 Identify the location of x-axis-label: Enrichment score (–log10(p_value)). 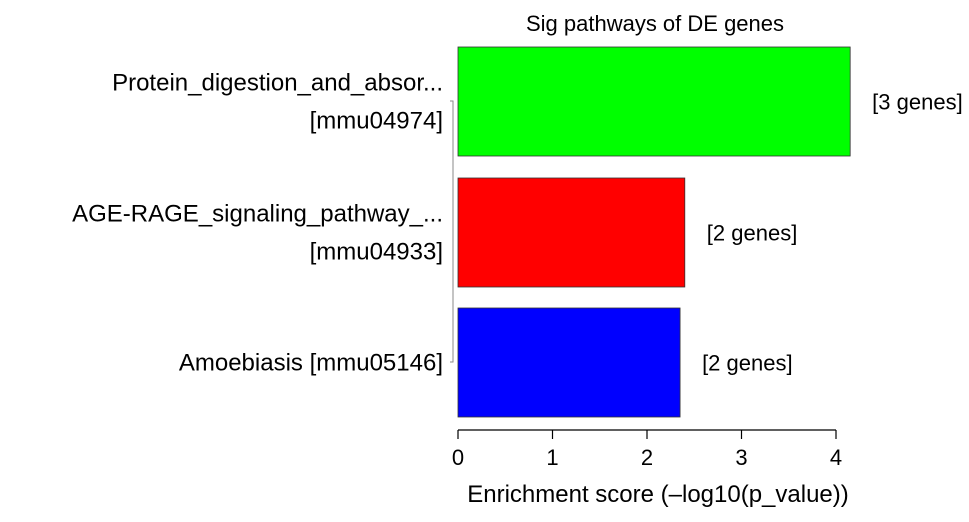
(658, 494).